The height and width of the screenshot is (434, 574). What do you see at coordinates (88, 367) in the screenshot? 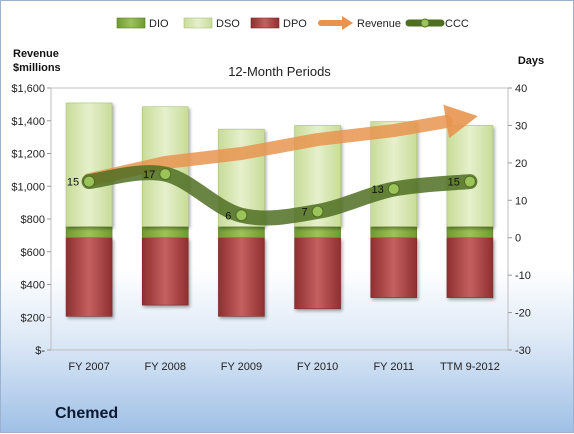
I see `category-label: FY 2007` at bounding box center [88, 367].